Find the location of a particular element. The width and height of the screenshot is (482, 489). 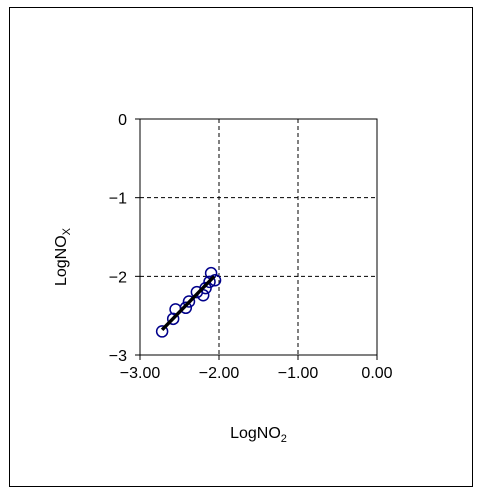

x-tick-label: 0.00 is located at coordinates (376, 373).